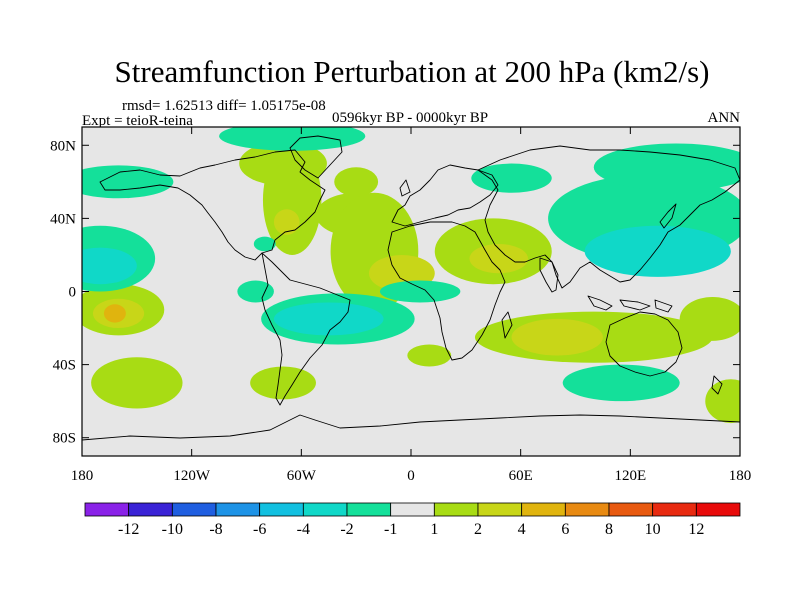  I want to click on coastline-south-america, so click(306, 329).